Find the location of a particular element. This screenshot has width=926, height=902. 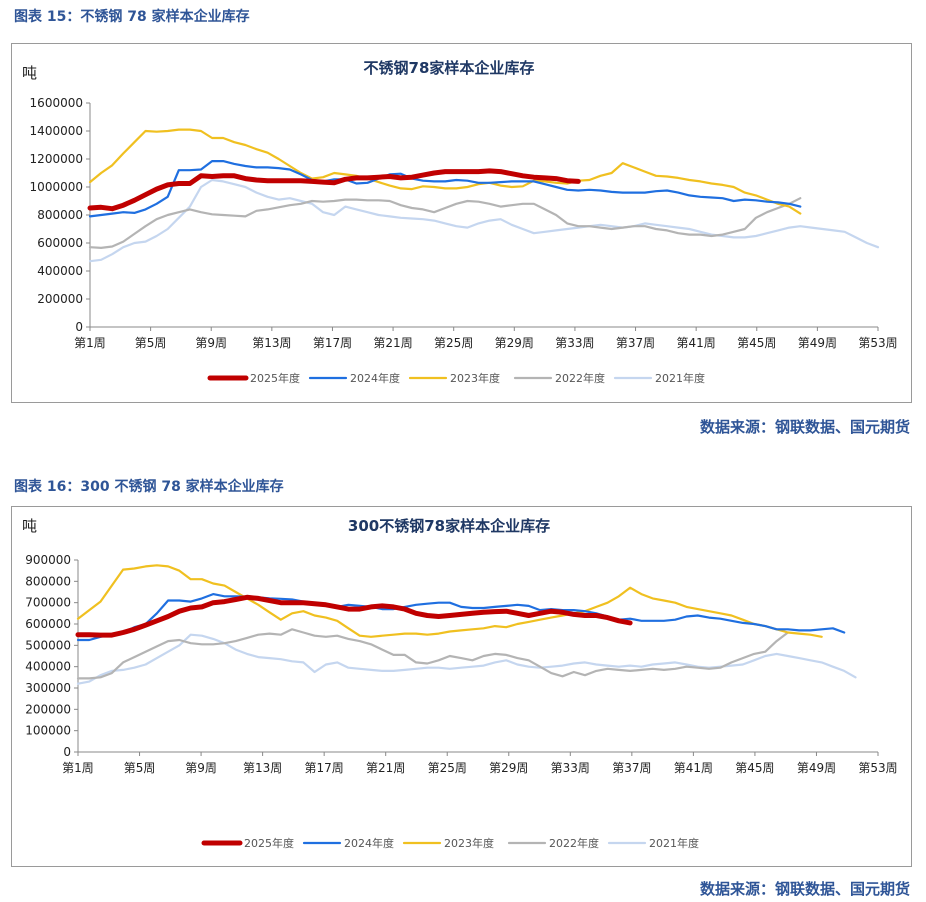

y-tick-label: 100000 is located at coordinates (48, 731).